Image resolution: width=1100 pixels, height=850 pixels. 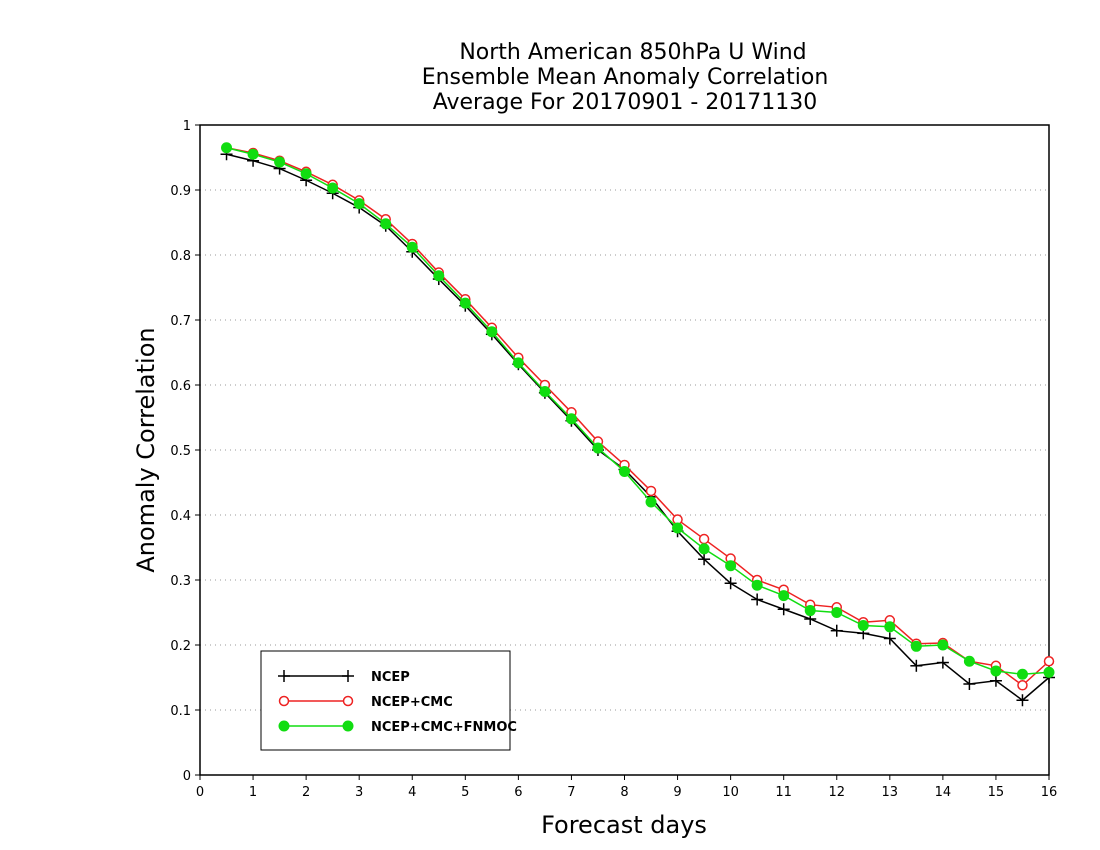 What do you see at coordinates (146, 449) in the screenshot?
I see `y-axis-label: Anomaly Correlation` at bounding box center [146, 449].